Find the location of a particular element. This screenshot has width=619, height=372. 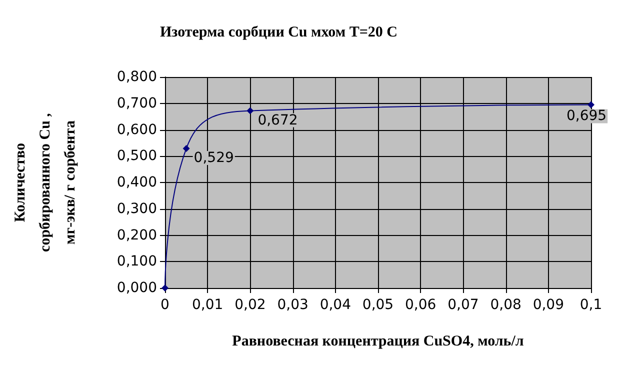

x-tick-label: 0,08 is located at coordinates (506, 305).